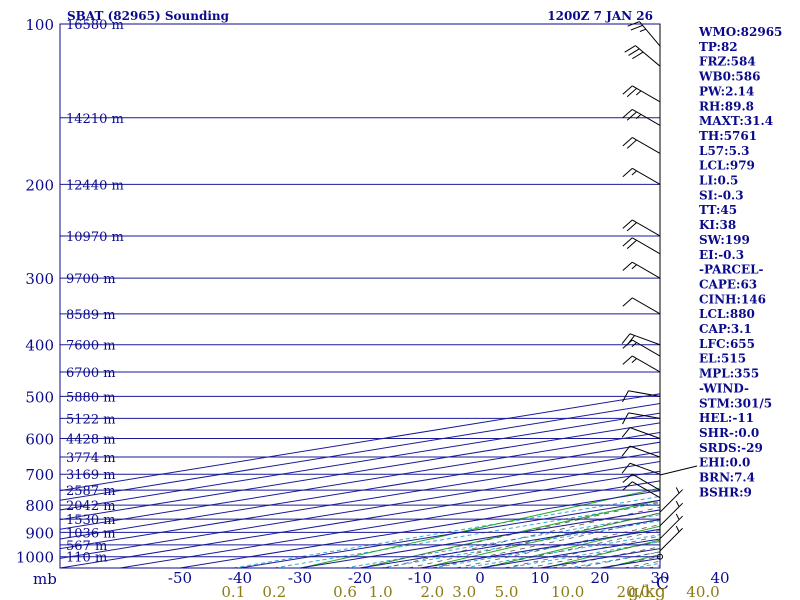 Image resolution: width=800 pixels, height=600 pixels. I want to click on index-entry: LFC:655, so click(727, 344).